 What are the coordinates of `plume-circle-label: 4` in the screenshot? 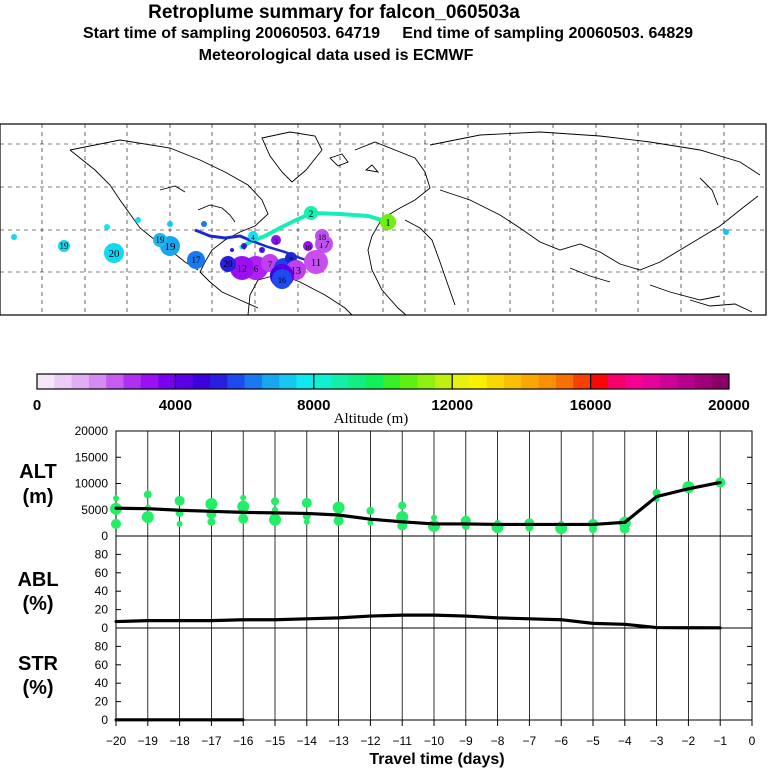 It's located at (253, 238).